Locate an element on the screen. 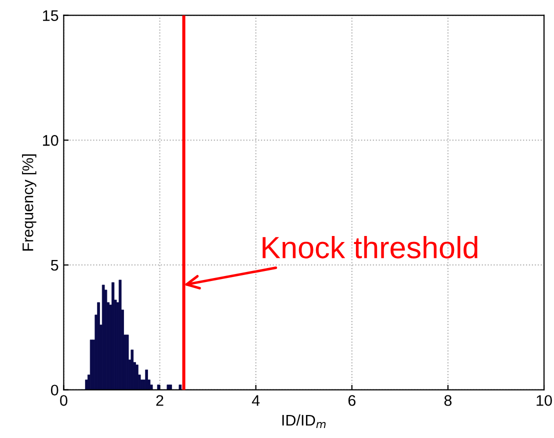 The height and width of the screenshot is (438, 554). y-axis-title: Frequency [%] is located at coordinates (29, 202).